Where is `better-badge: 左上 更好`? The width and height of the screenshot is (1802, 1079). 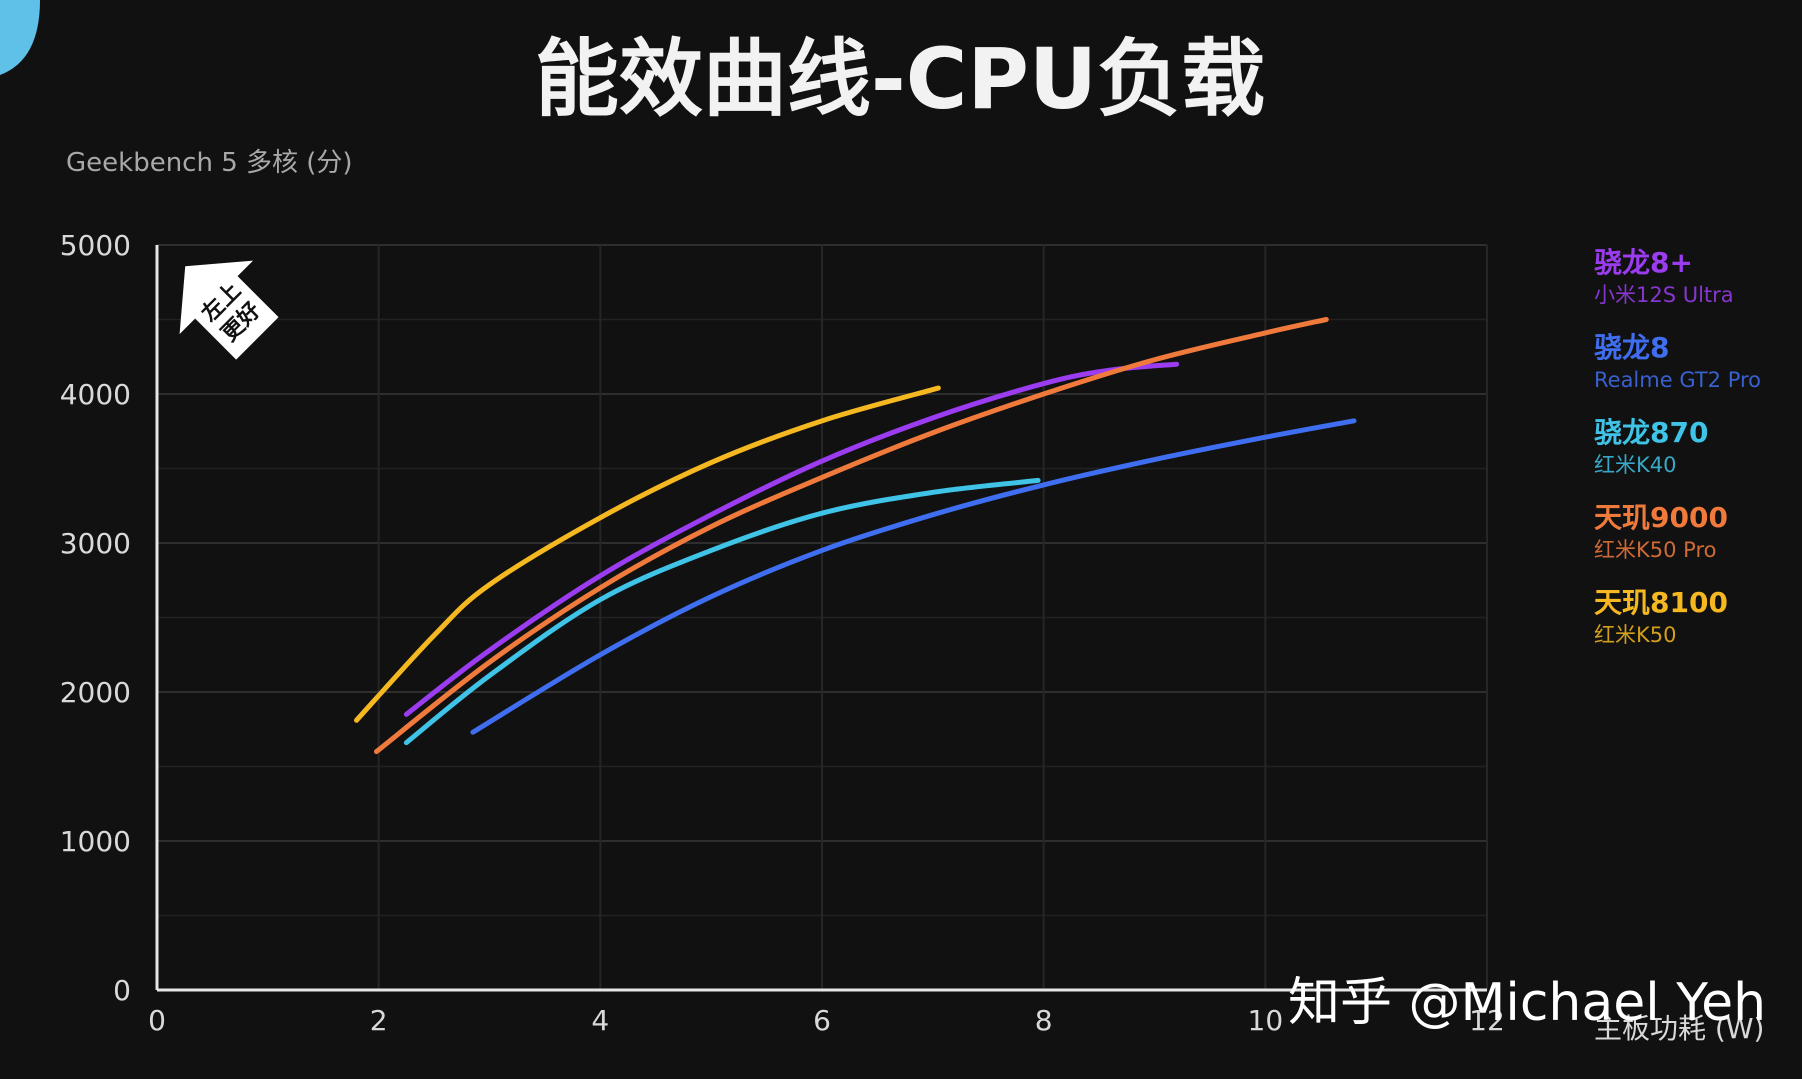 better-badge: 左上 更好 is located at coordinates (229, 310).